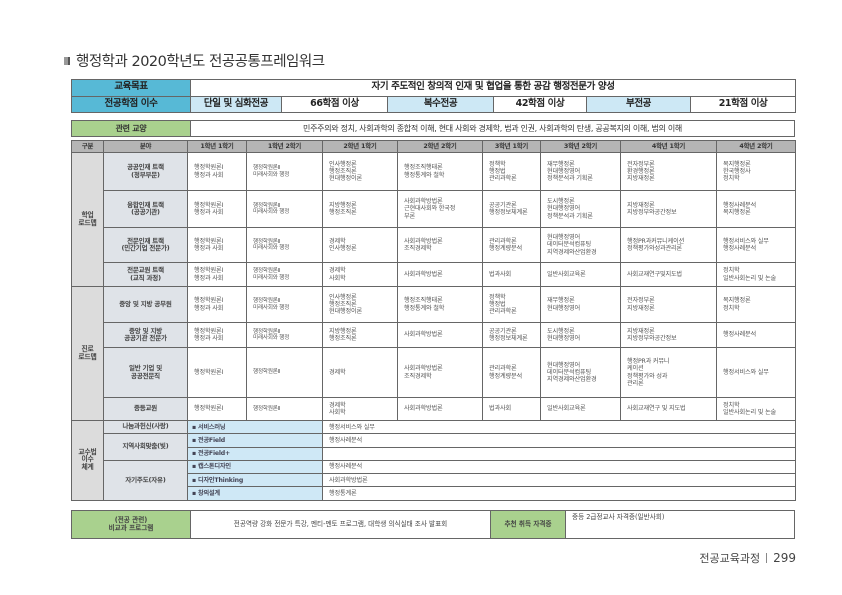 Image resolution: width=842 pixels, height=595 pixels. What do you see at coordinates (423, 202) in the screenshot?
I see `course-name: 사회과학방법론` at bounding box center [423, 202].